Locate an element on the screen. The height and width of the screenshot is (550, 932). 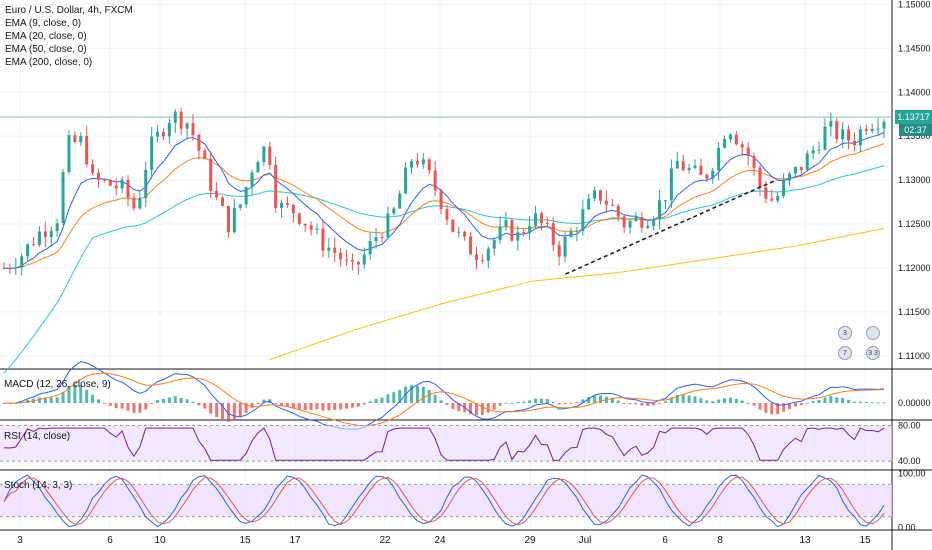
x-tick-label: 8 is located at coordinates (720, 540).